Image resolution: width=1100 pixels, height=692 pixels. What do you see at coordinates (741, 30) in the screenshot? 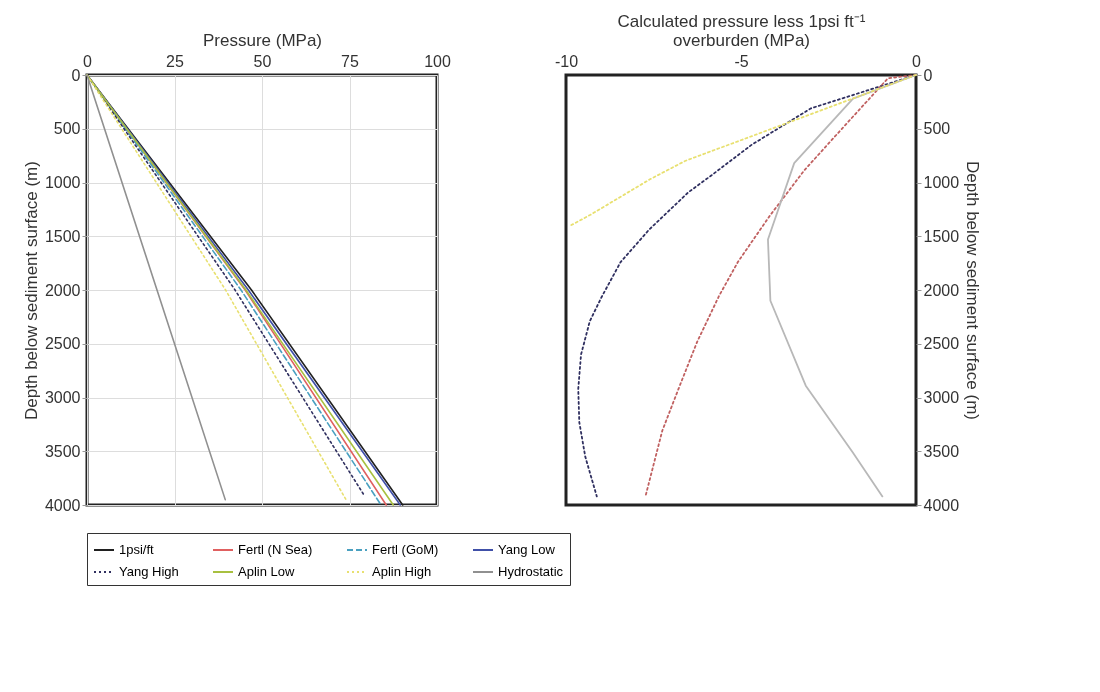
I see `x-axis-title: Calculated pressure less 1psi ft⁻¹ overburden (MPa)` at bounding box center [741, 30].